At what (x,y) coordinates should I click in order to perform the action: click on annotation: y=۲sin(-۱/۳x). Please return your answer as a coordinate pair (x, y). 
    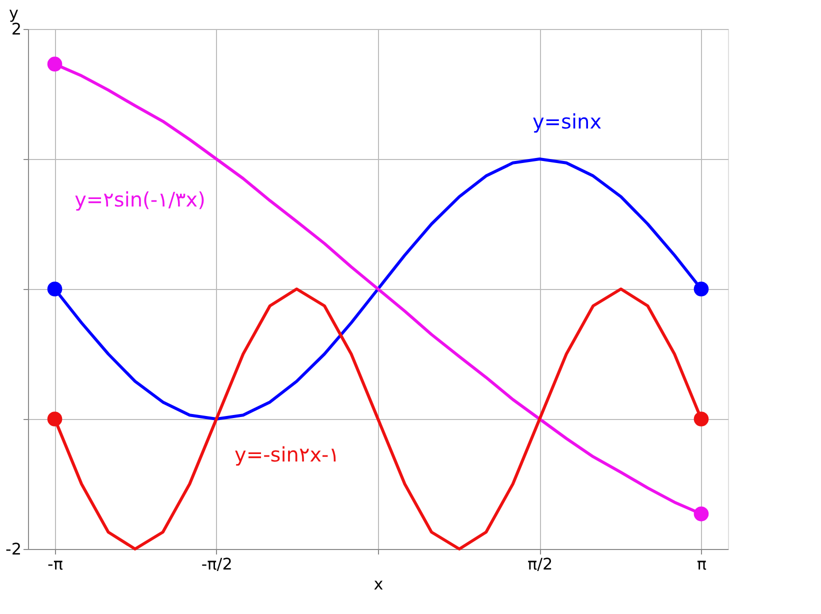
    Looking at the image, I should click on (140, 200).